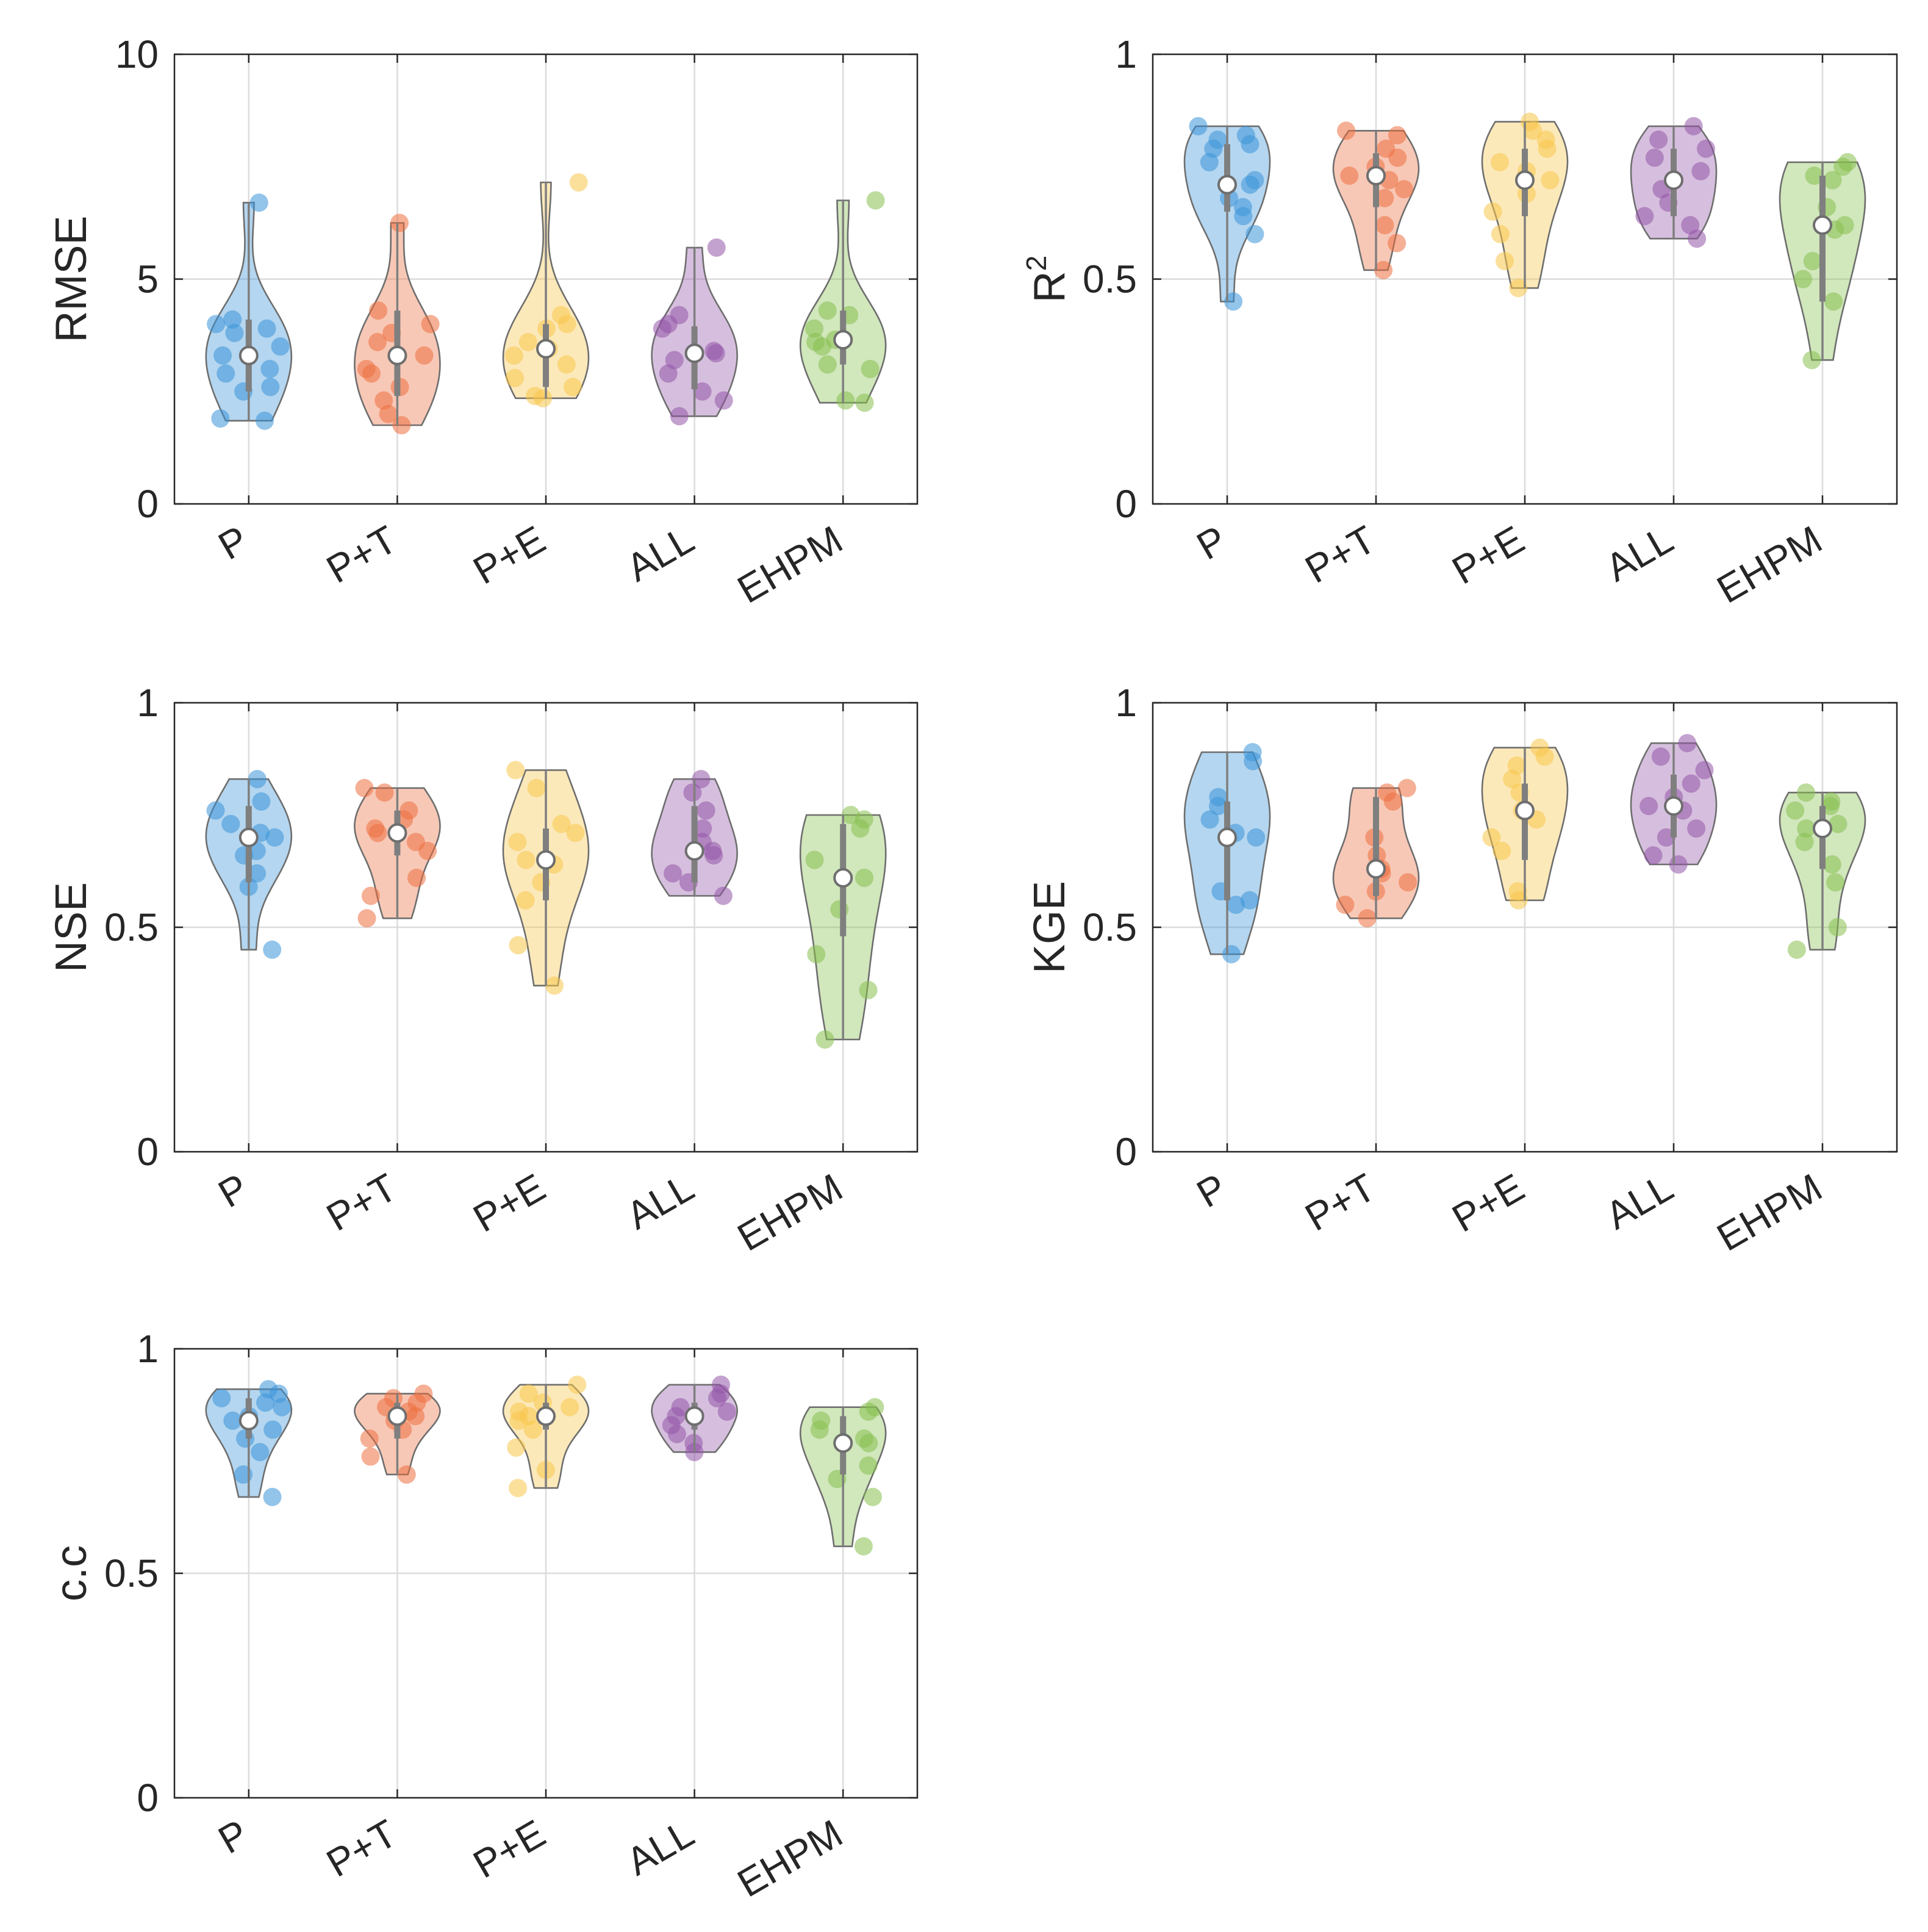  Describe the element at coordinates (148, 1349) in the screenshot. I see `y-tick-label: 1` at that location.